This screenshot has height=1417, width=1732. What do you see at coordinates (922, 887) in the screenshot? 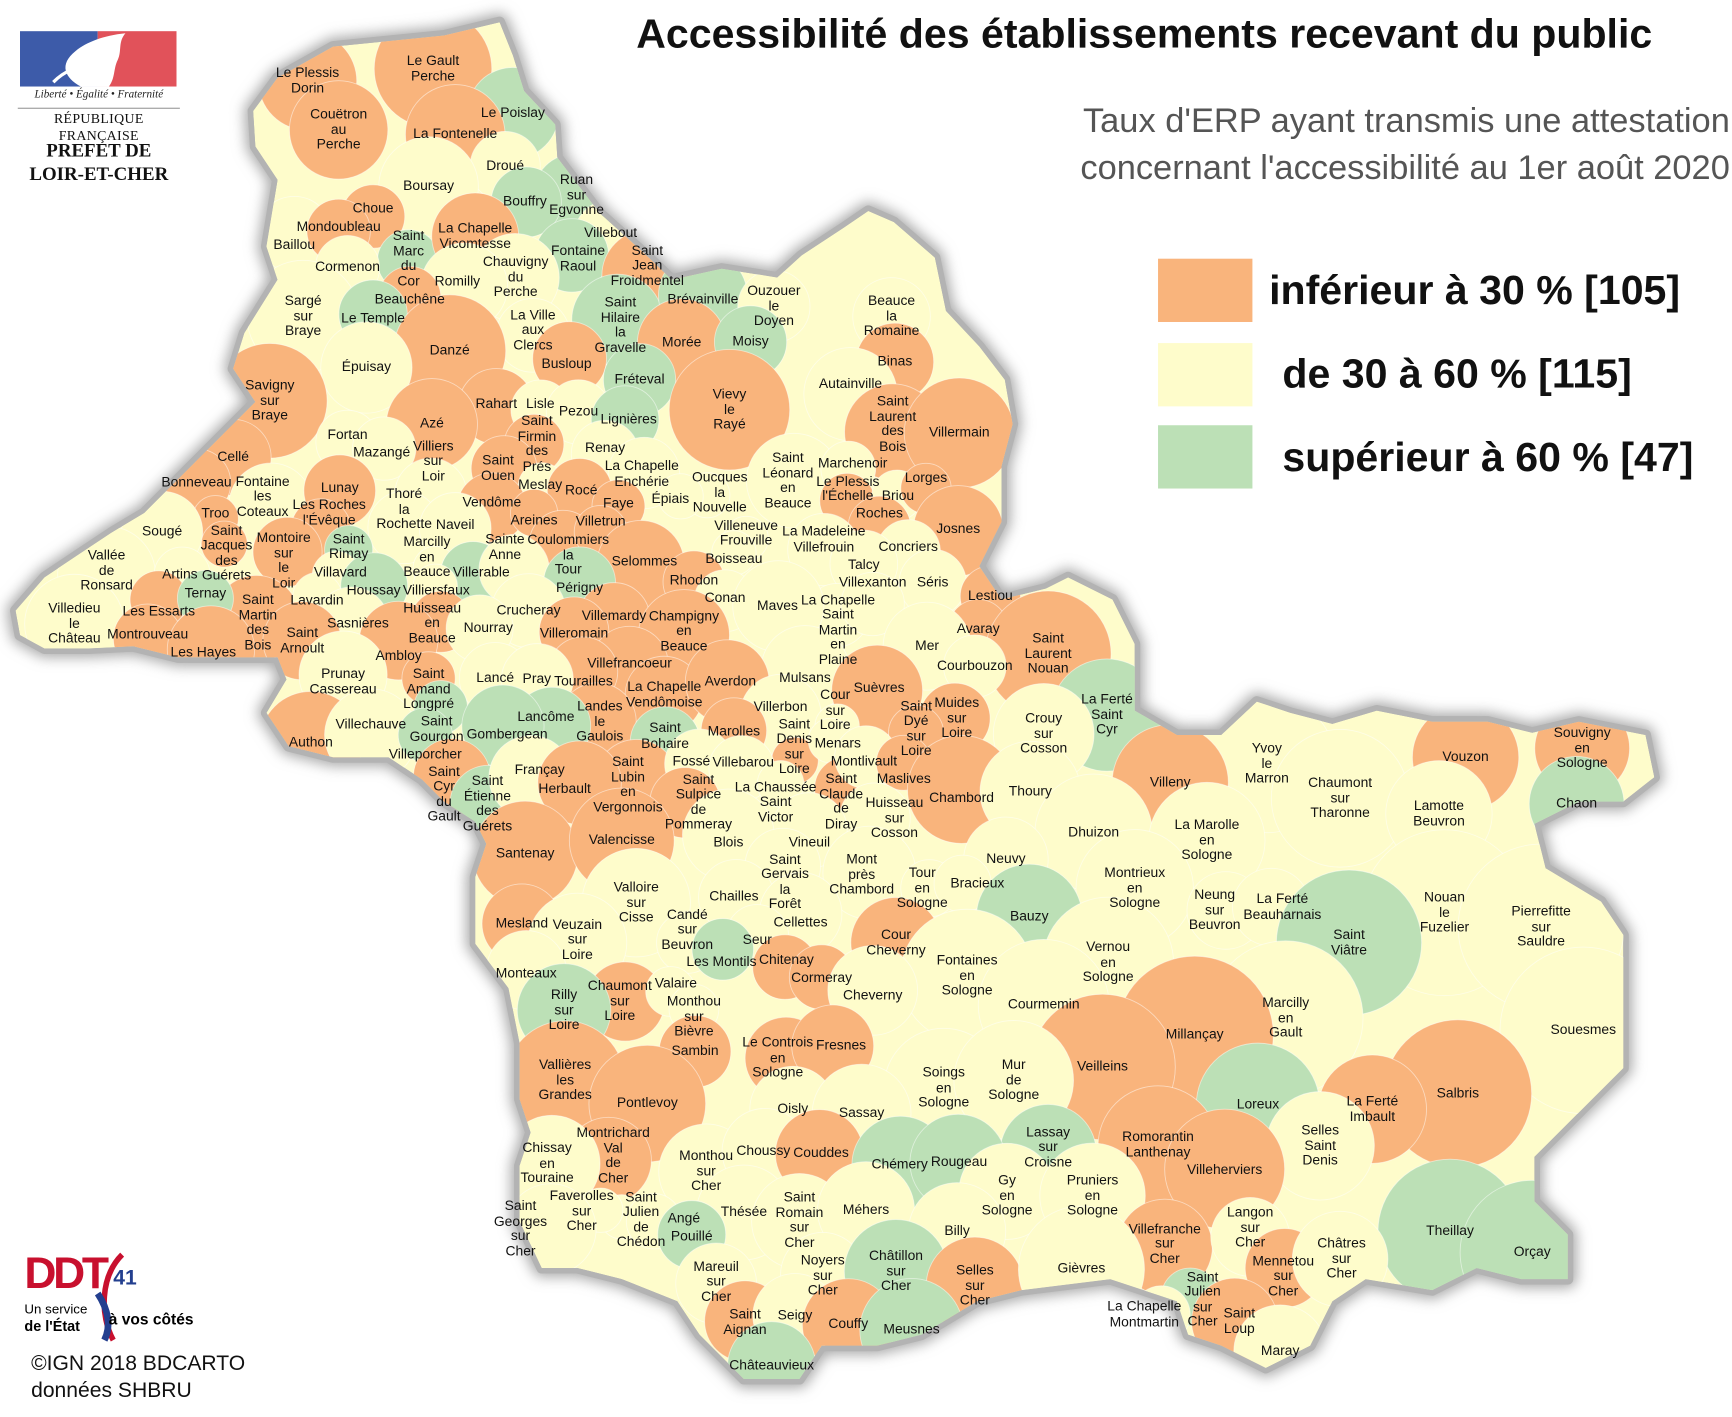
I see `commune-label: Tour en Sologne` at bounding box center [922, 887].